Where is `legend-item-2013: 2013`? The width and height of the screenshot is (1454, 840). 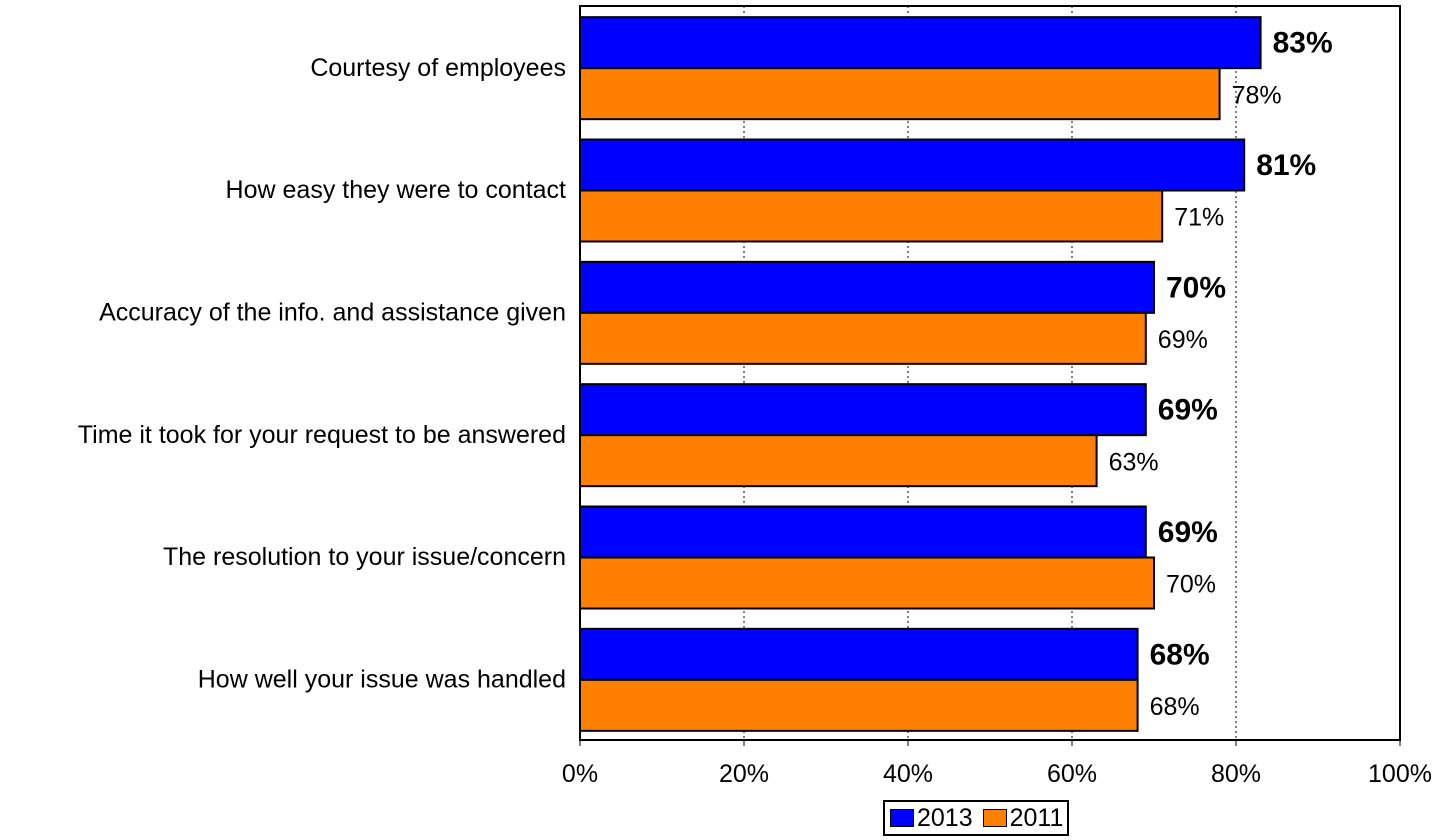
legend-item-2013: 2013 is located at coordinates (931, 818).